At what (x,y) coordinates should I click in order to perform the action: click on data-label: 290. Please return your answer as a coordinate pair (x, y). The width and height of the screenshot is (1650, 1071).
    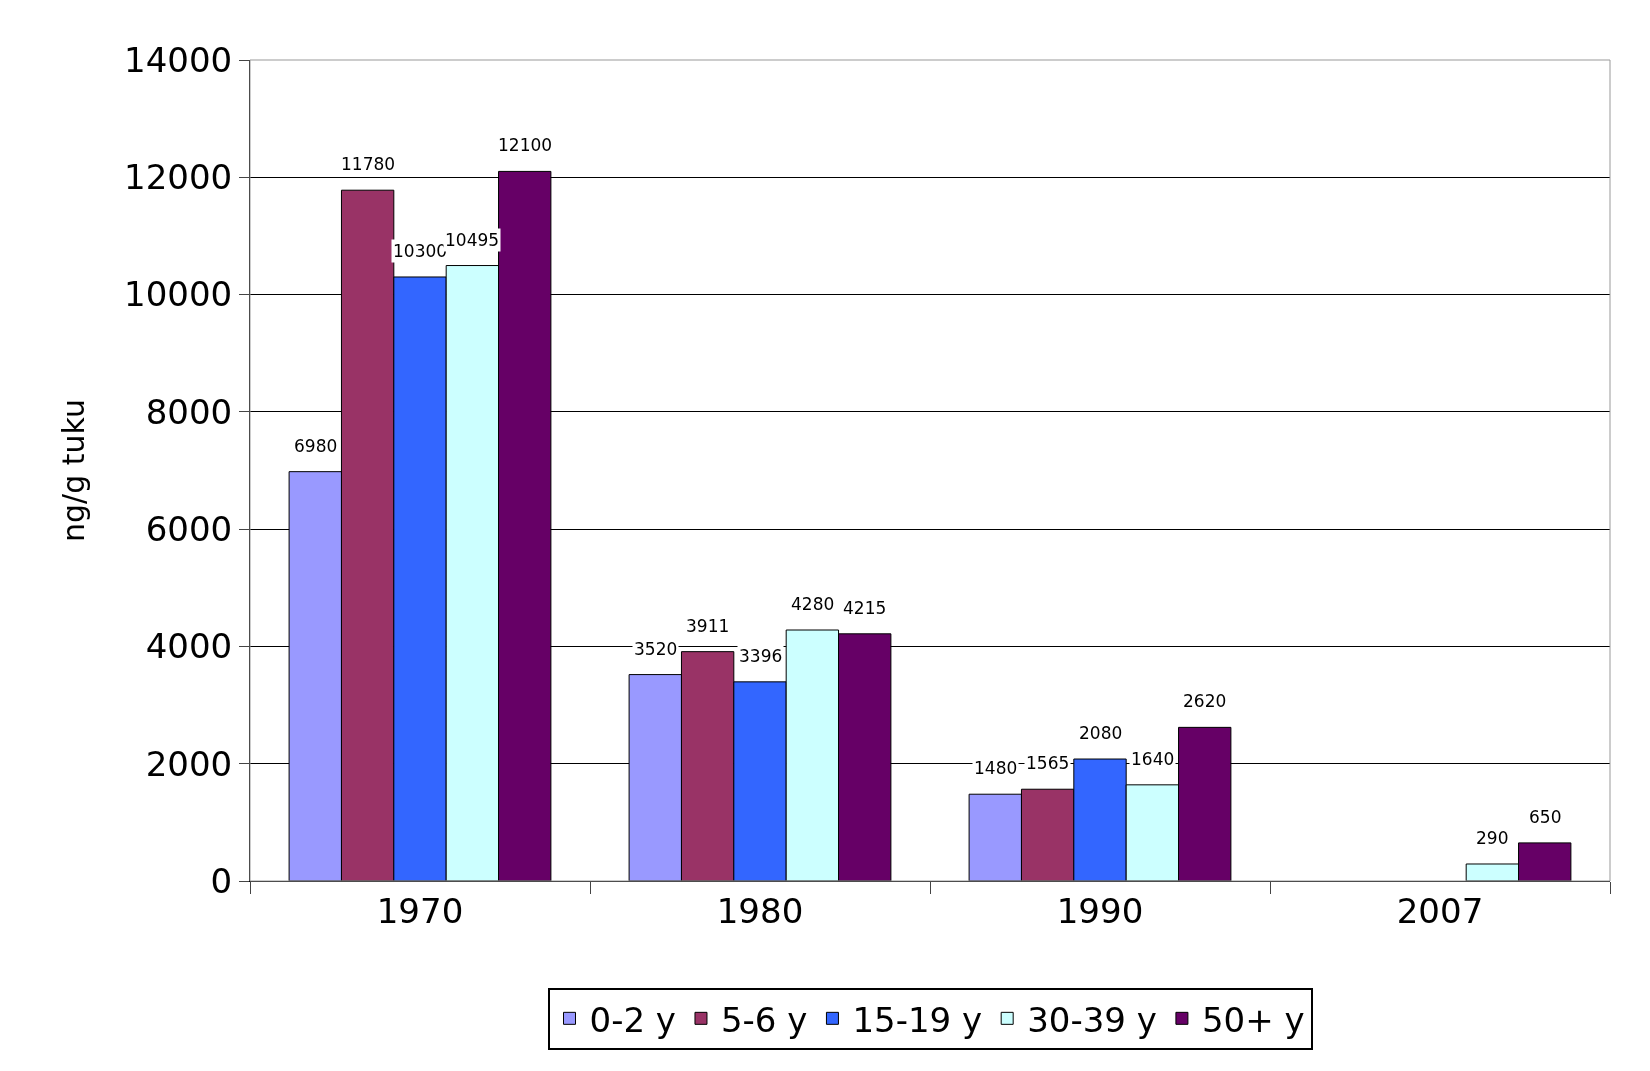
    Looking at the image, I should click on (1492, 838).